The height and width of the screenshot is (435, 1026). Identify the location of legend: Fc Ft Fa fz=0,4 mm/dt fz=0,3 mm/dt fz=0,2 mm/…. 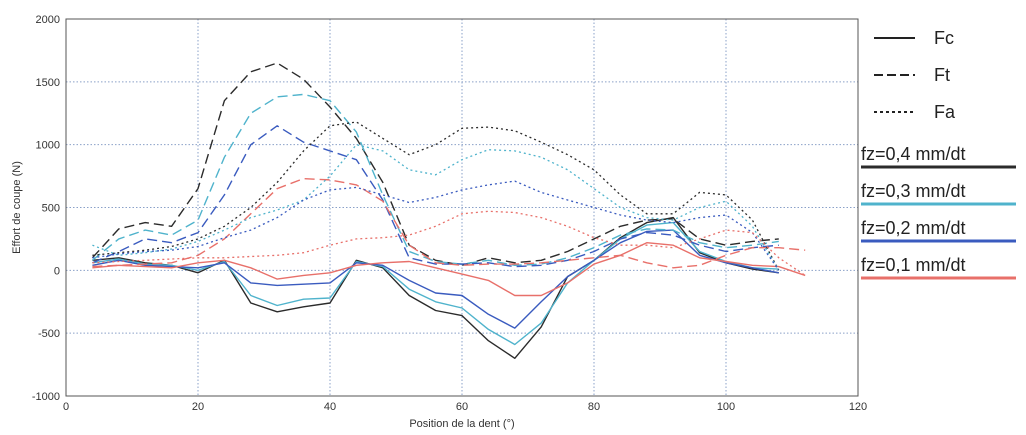
(938, 154).